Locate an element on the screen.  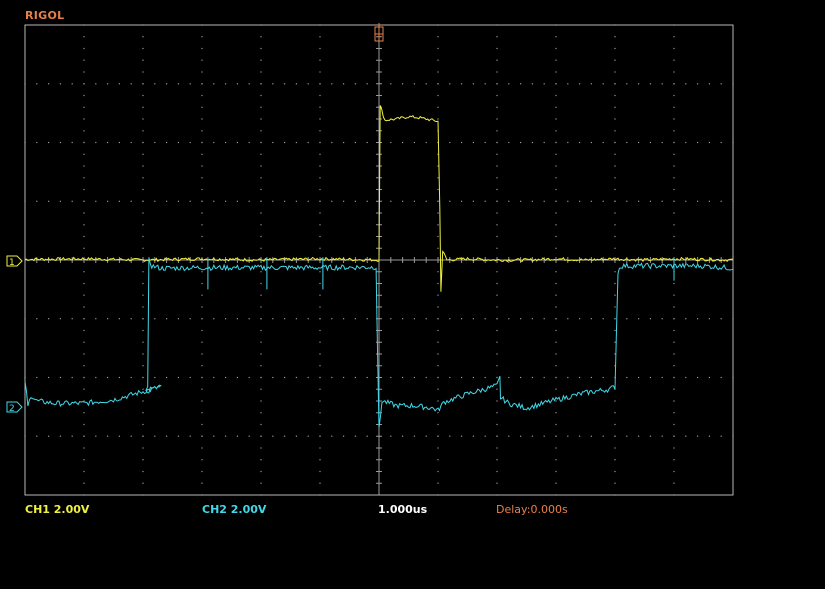
trigger-position-marker-icon is located at coordinates (379, 32).